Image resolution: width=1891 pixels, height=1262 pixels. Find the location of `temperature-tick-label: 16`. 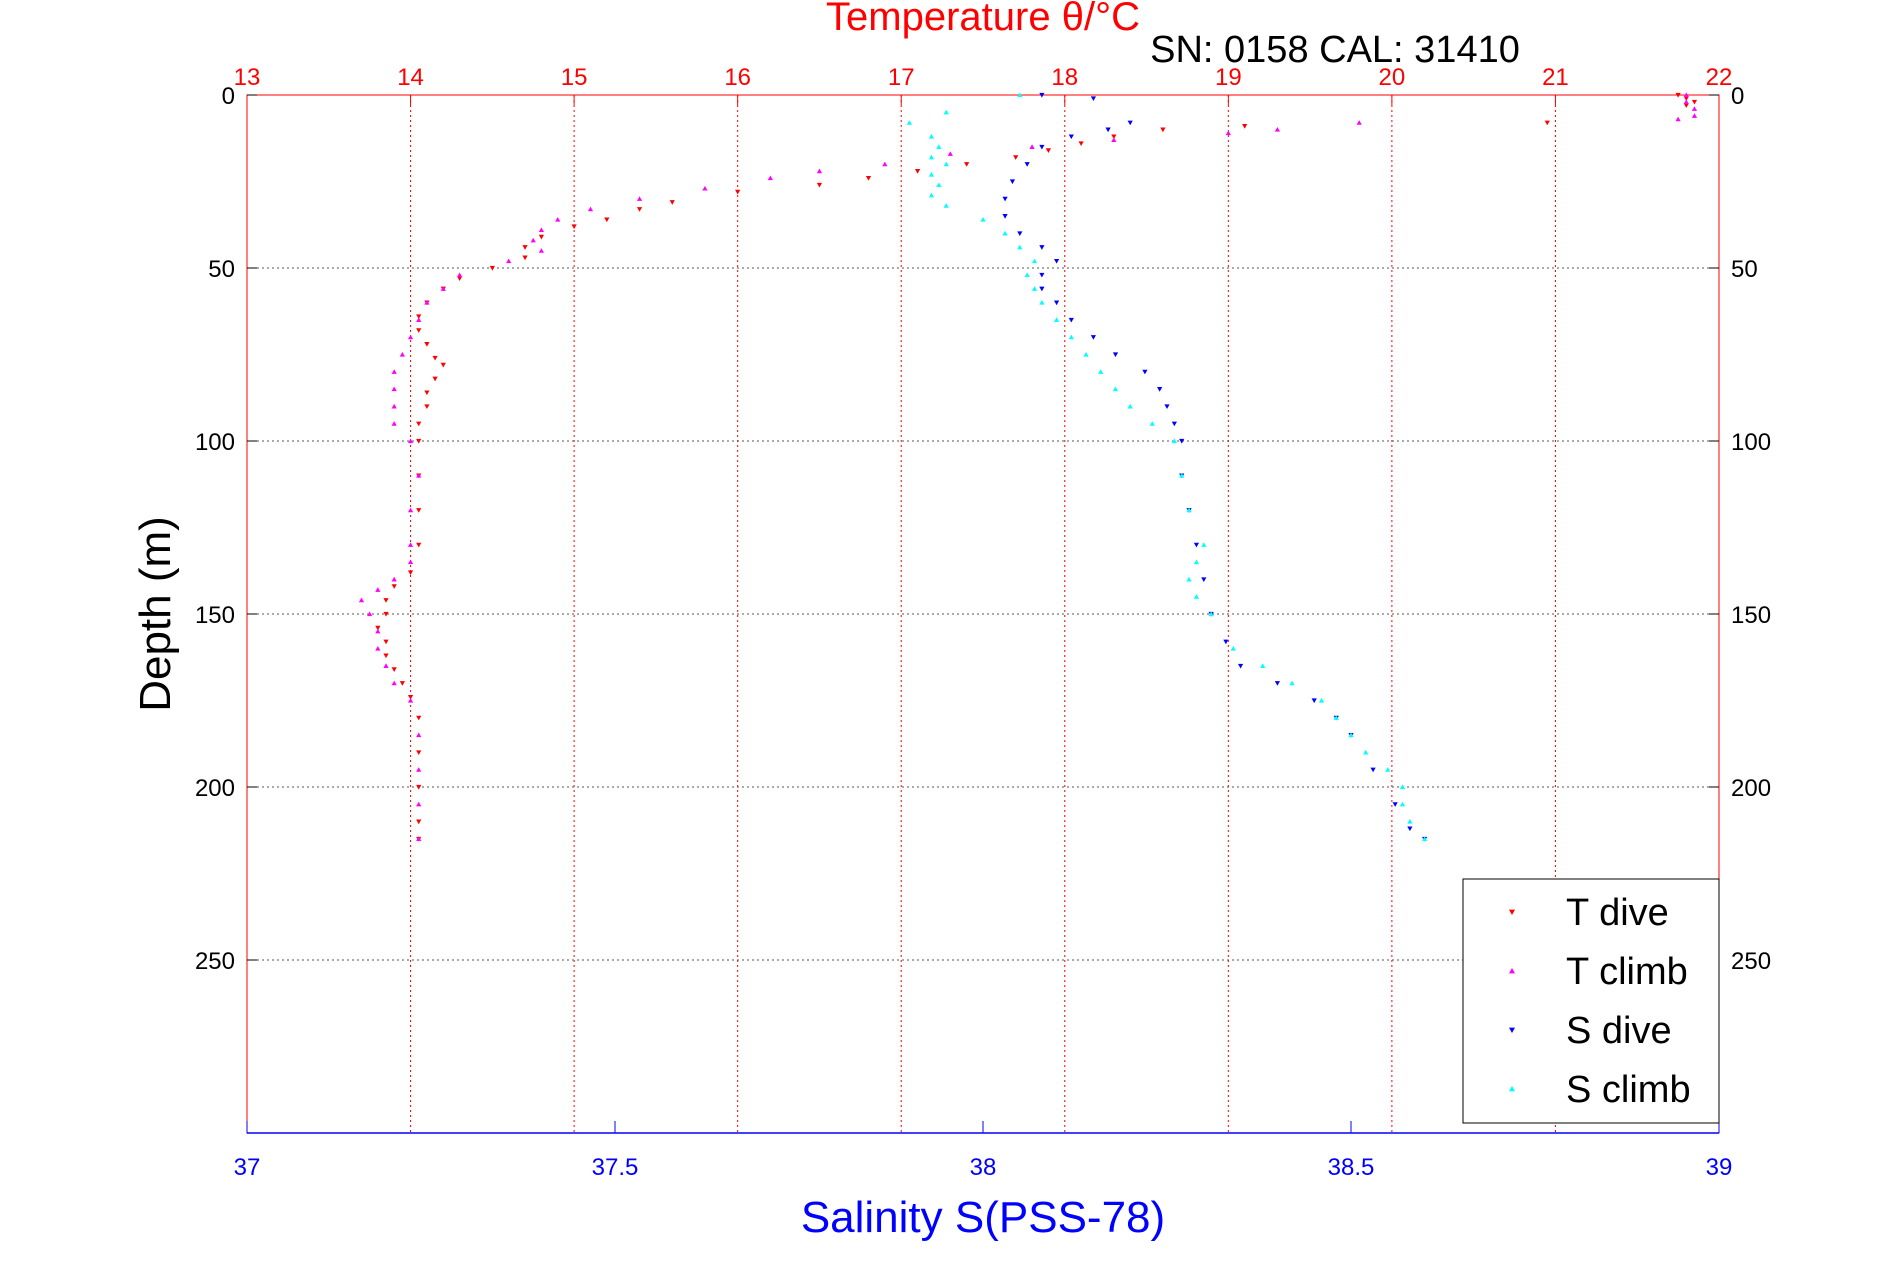

temperature-tick-label: 16 is located at coordinates (737, 77).